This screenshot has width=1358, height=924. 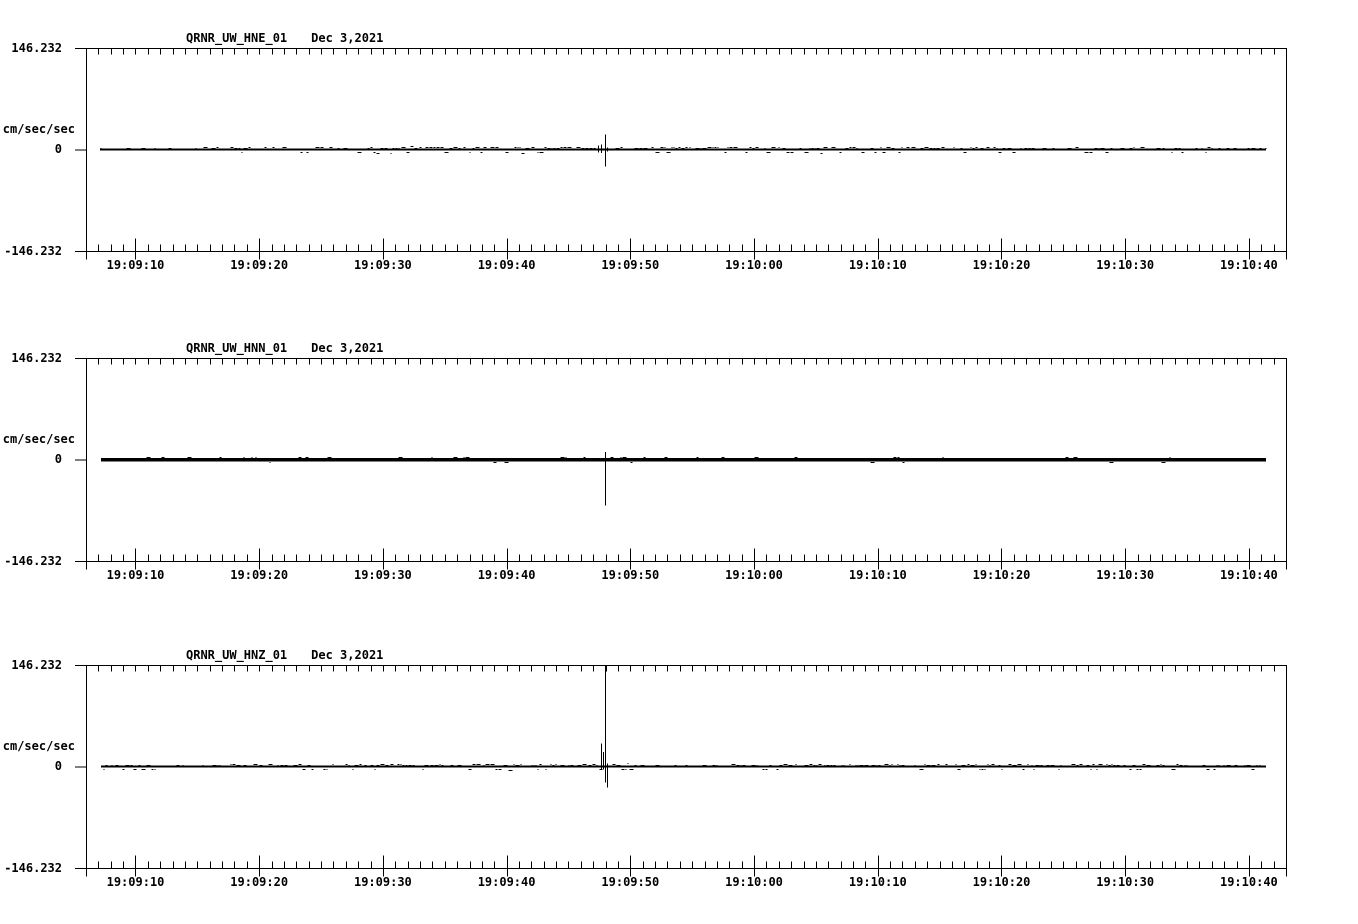 What do you see at coordinates (237, 655) in the screenshot?
I see `channel-title: QRNR_UW_HNZ_01` at bounding box center [237, 655].